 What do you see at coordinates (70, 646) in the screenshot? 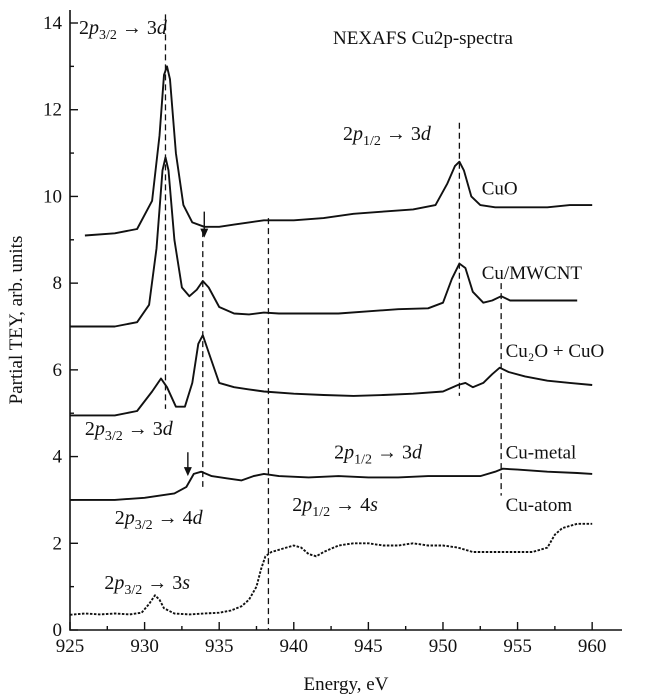
I see `x-tick-label: 925` at bounding box center [70, 646].